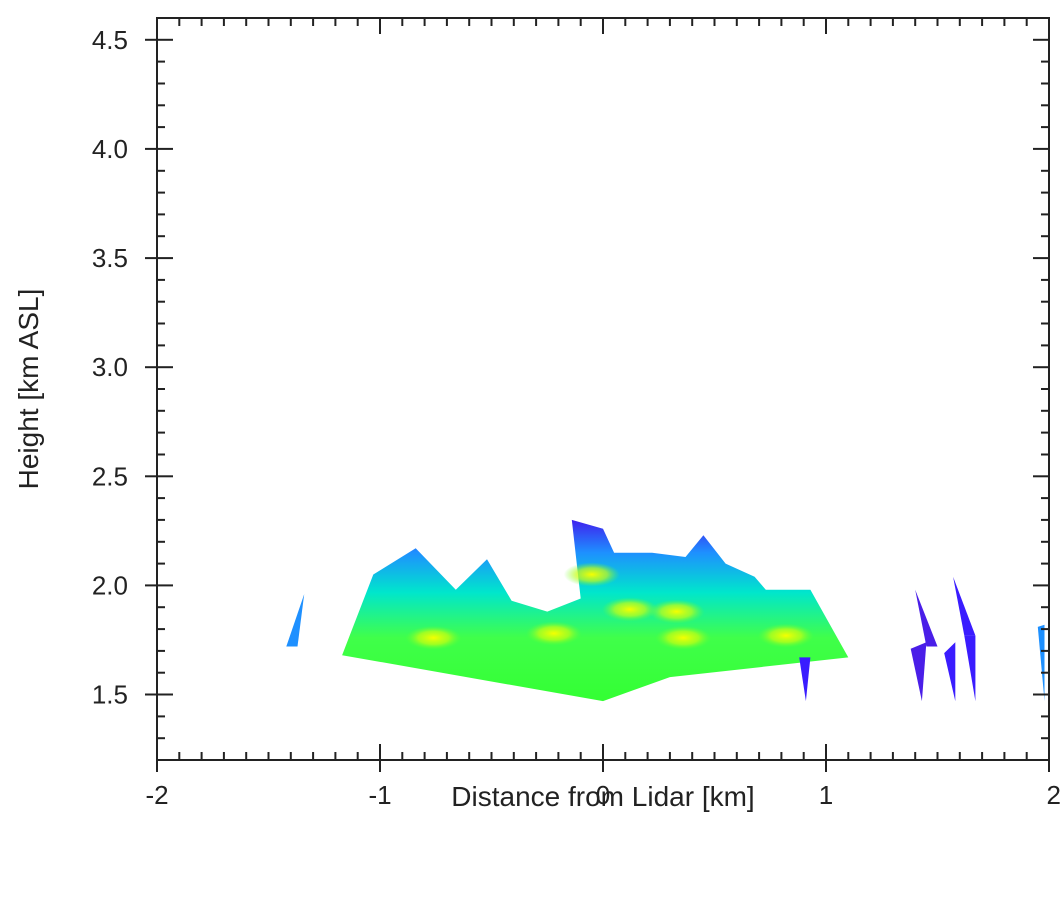 The image size is (1063, 901). What do you see at coordinates (1041, 663) in the screenshot?
I see `scan-region-edge-gate` at bounding box center [1041, 663].